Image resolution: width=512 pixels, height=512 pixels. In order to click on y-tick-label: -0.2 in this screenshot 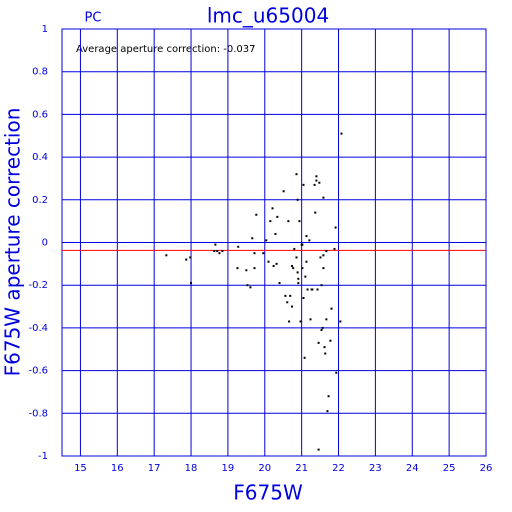, I will do `click(38, 285)`.